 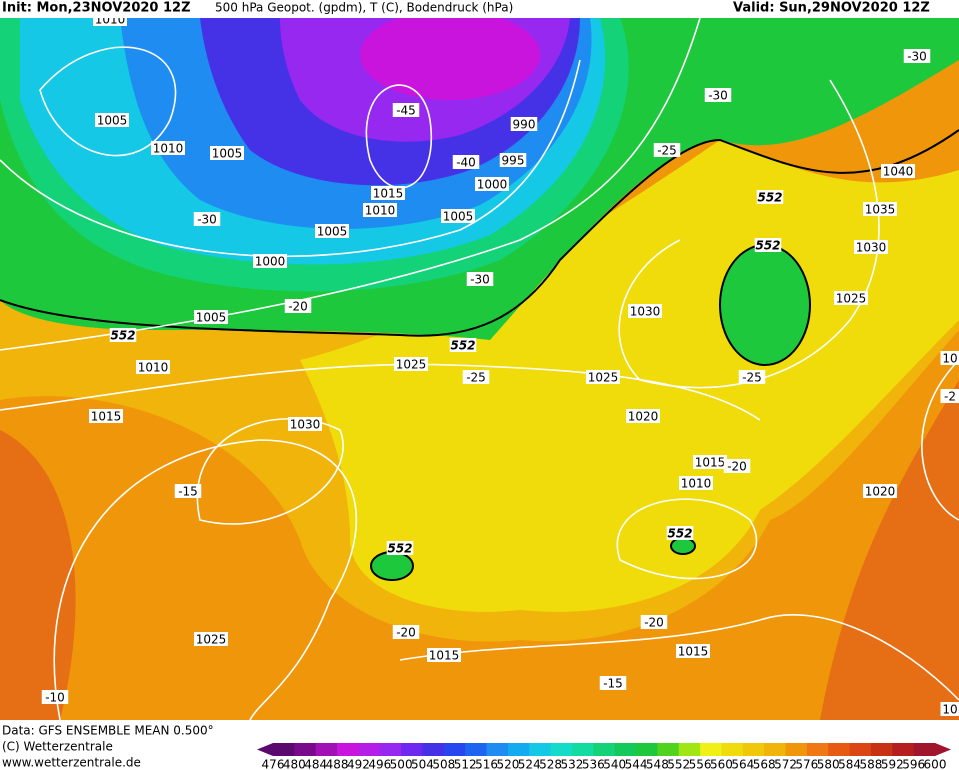 I want to click on contour-label: -40, so click(x=466, y=163).